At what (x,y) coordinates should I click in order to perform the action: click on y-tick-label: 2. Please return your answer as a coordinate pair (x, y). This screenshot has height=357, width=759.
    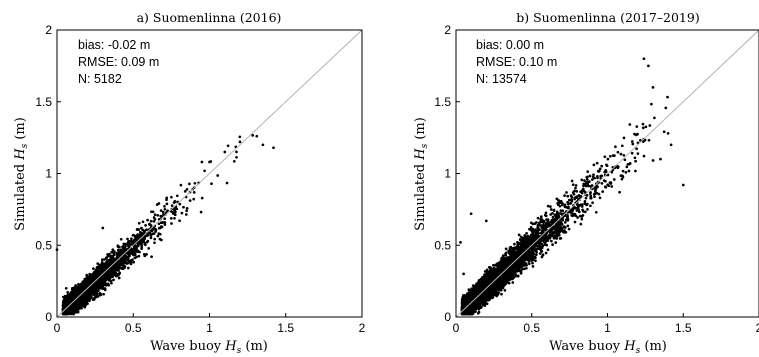
    Looking at the image, I should click on (48, 30).